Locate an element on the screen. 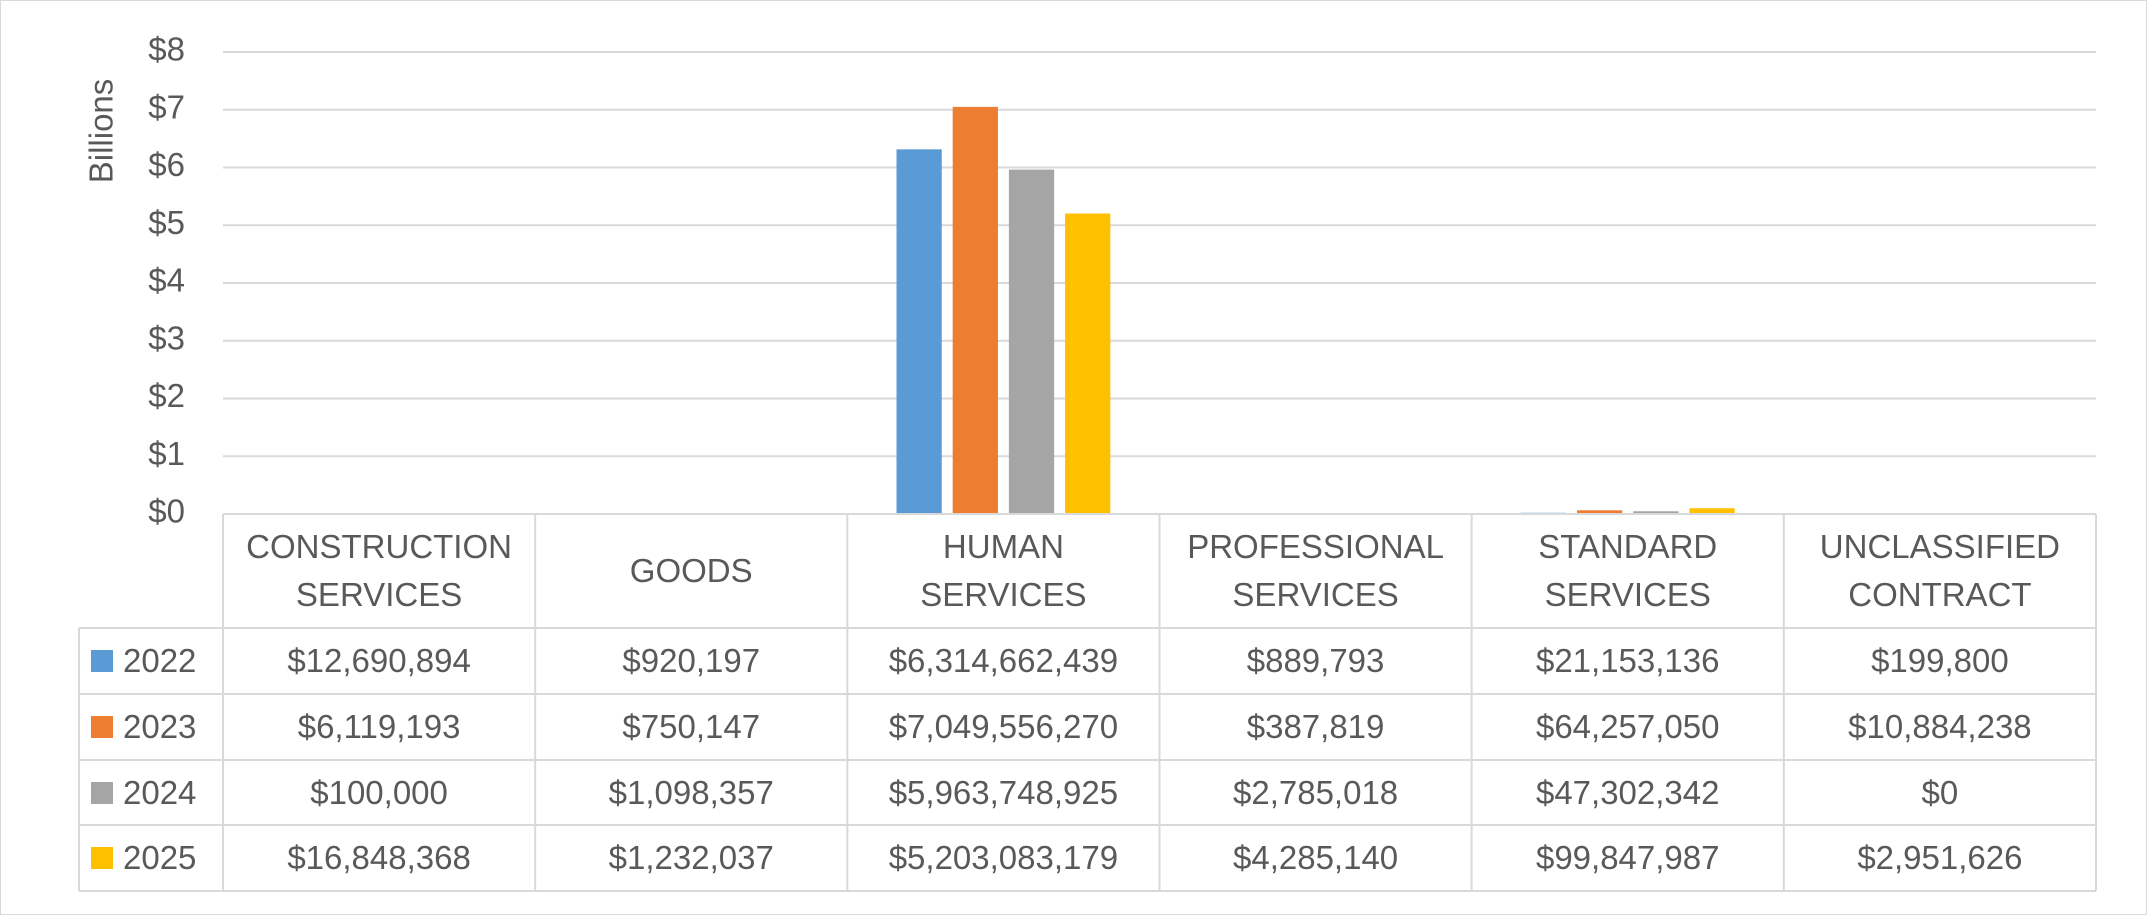 The height and width of the screenshot is (915, 2147). table-value: $6,314,662,439 is located at coordinates (1003, 660).